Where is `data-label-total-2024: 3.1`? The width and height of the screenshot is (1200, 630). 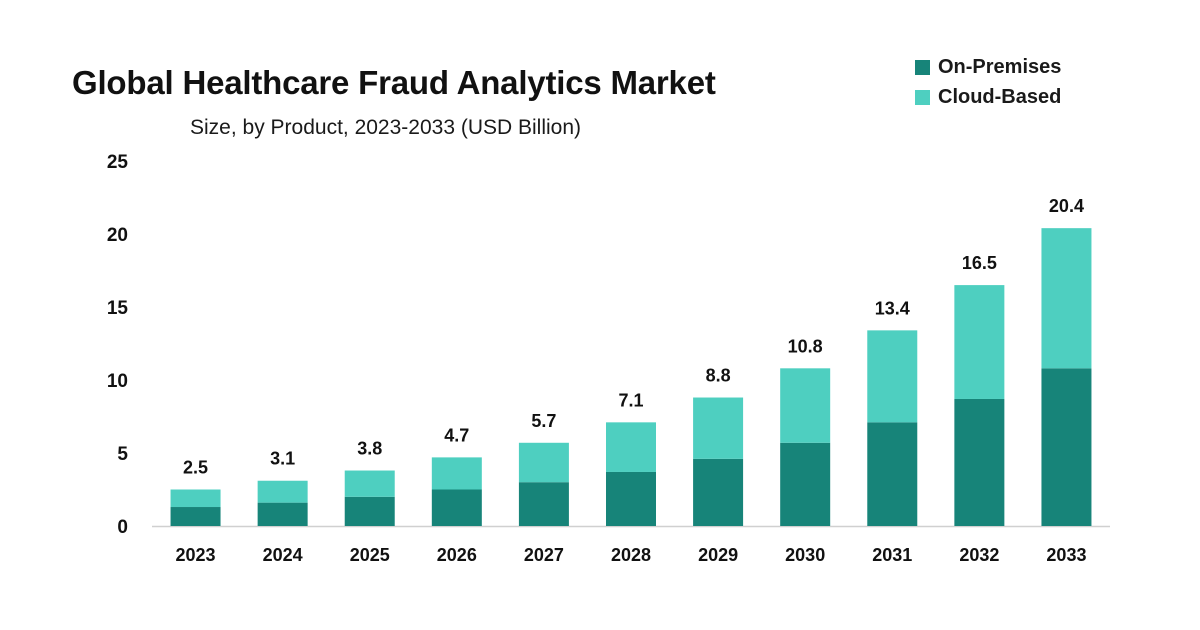
data-label-total-2024: 3.1 is located at coordinates (282, 459).